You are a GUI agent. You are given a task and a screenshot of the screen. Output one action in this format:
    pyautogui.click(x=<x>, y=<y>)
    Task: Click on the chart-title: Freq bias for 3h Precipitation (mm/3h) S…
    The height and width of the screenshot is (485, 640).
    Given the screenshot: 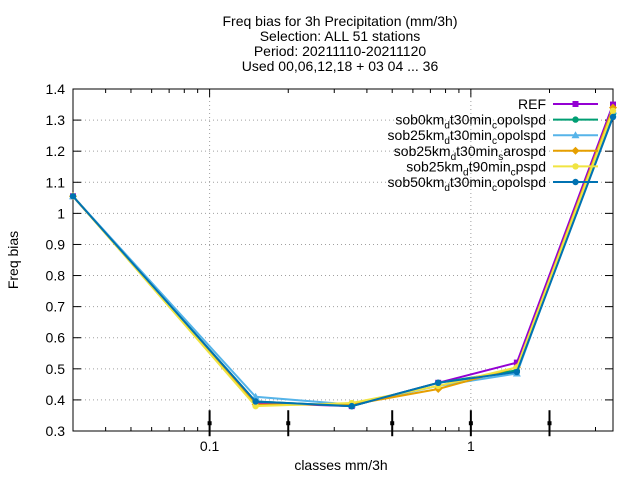 What is the action you would take?
    pyautogui.click(x=340, y=43)
    